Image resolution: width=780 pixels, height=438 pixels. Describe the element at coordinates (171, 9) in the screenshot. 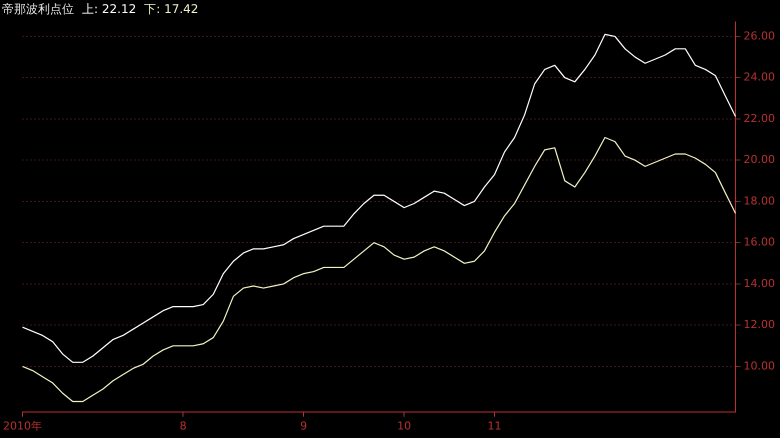

I see `text: 下: 17.42` at that location.